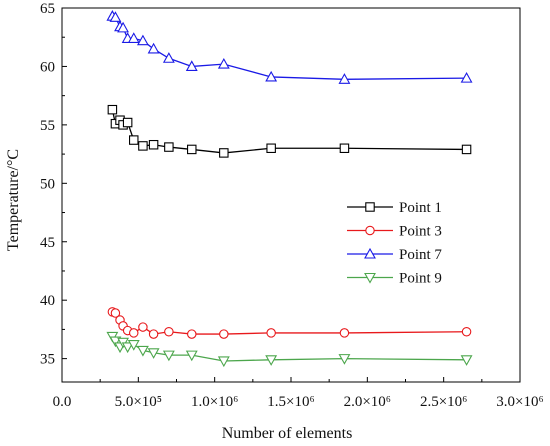 Image resolution: width=550 pixels, height=446 pixels. What do you see at coordinates (420, 279) in the screenshot?
I see `legend-label: Point 9` at bounding box center [420, 279].